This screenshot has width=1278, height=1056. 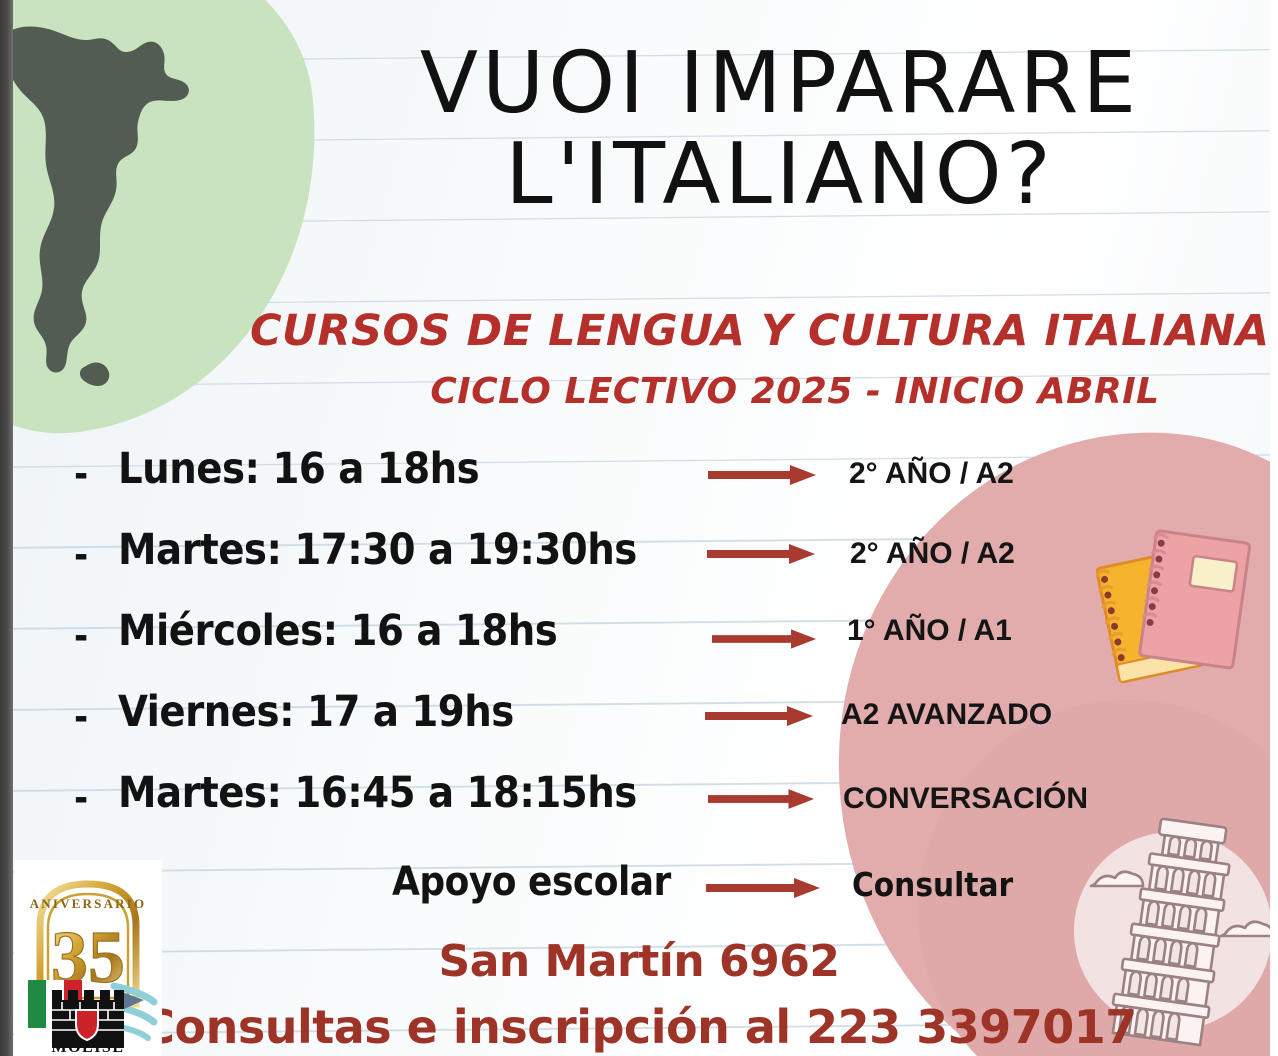 What do you see at coordinates (639, 804) in the screenshot?
I see `schedule-row: - Martes: 16:45 a 18:15hs CONVERSACIÓN` at bounding box center [639, 804].